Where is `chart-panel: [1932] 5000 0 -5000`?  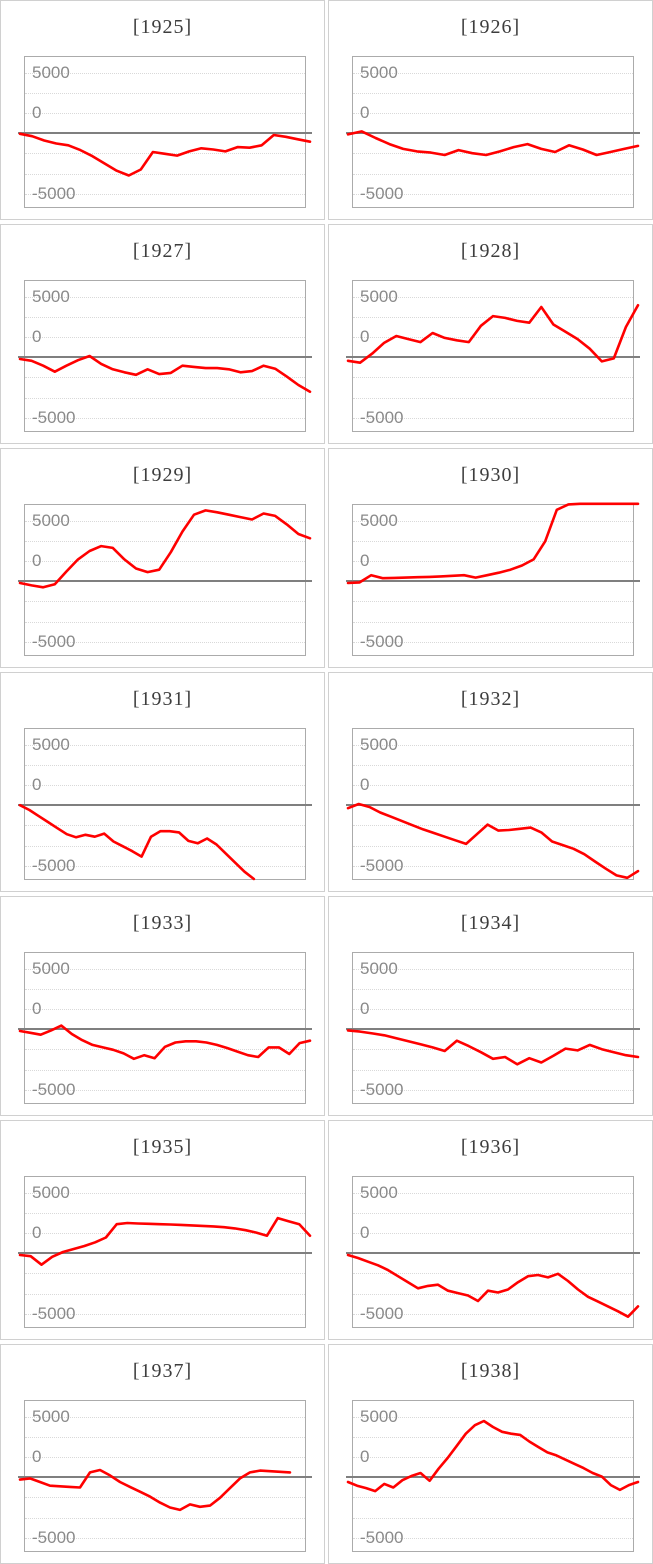 chart-panel: [1932] 5000 0 -5000 is located at coordinates (490, 782).